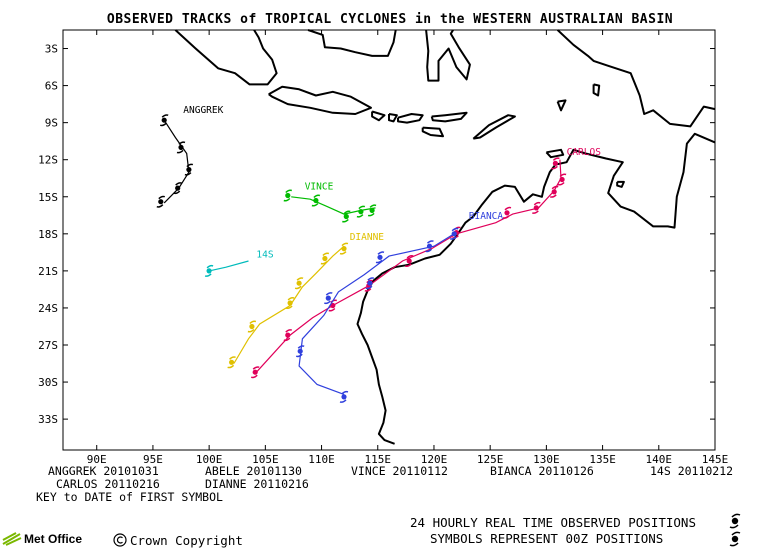 Image resolution: width=780 pixels, height=550 pixels. I want to click on lat-tick-label: 15S, so click(48, 197).